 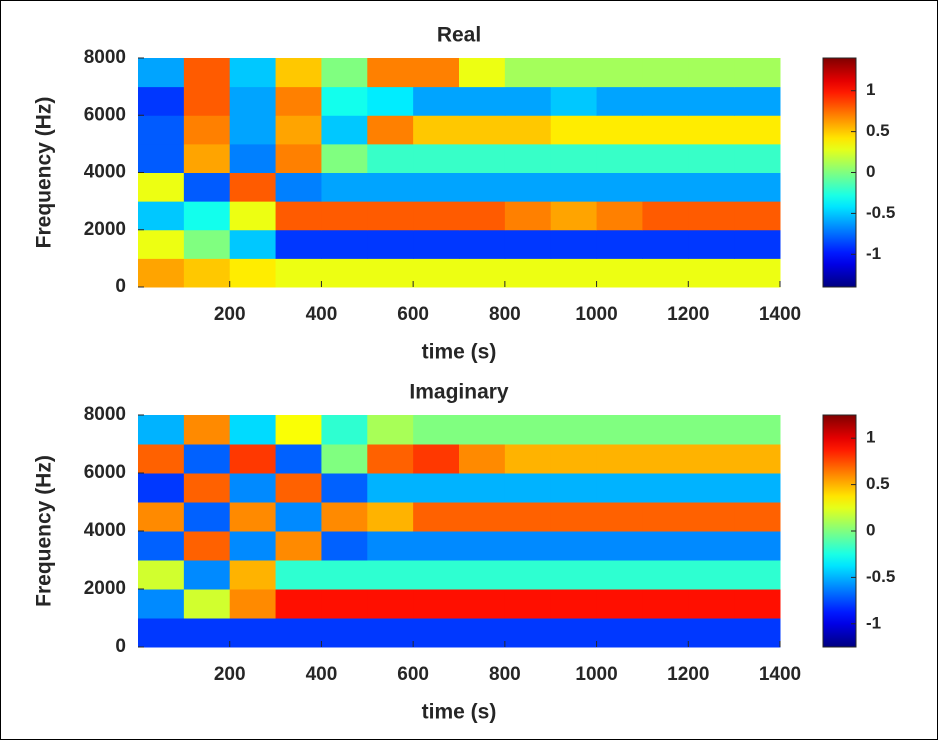 I want to click on colorbar-tick-label: 0.5, so click(x=878, y=483).